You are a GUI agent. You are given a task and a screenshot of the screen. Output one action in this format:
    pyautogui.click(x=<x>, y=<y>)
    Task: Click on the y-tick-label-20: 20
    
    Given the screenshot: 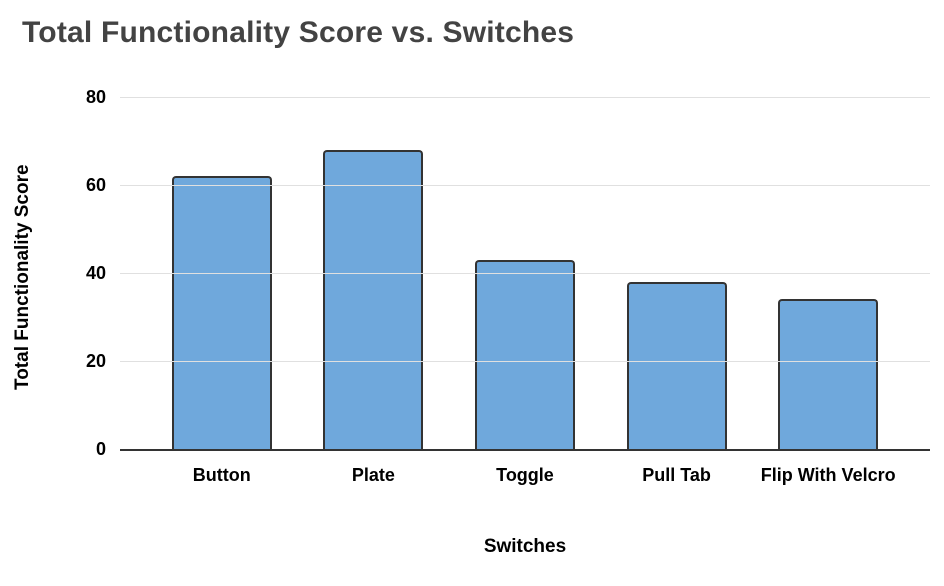 What is the action you would take?
    pyautogui.click(x=95, y=361)
    